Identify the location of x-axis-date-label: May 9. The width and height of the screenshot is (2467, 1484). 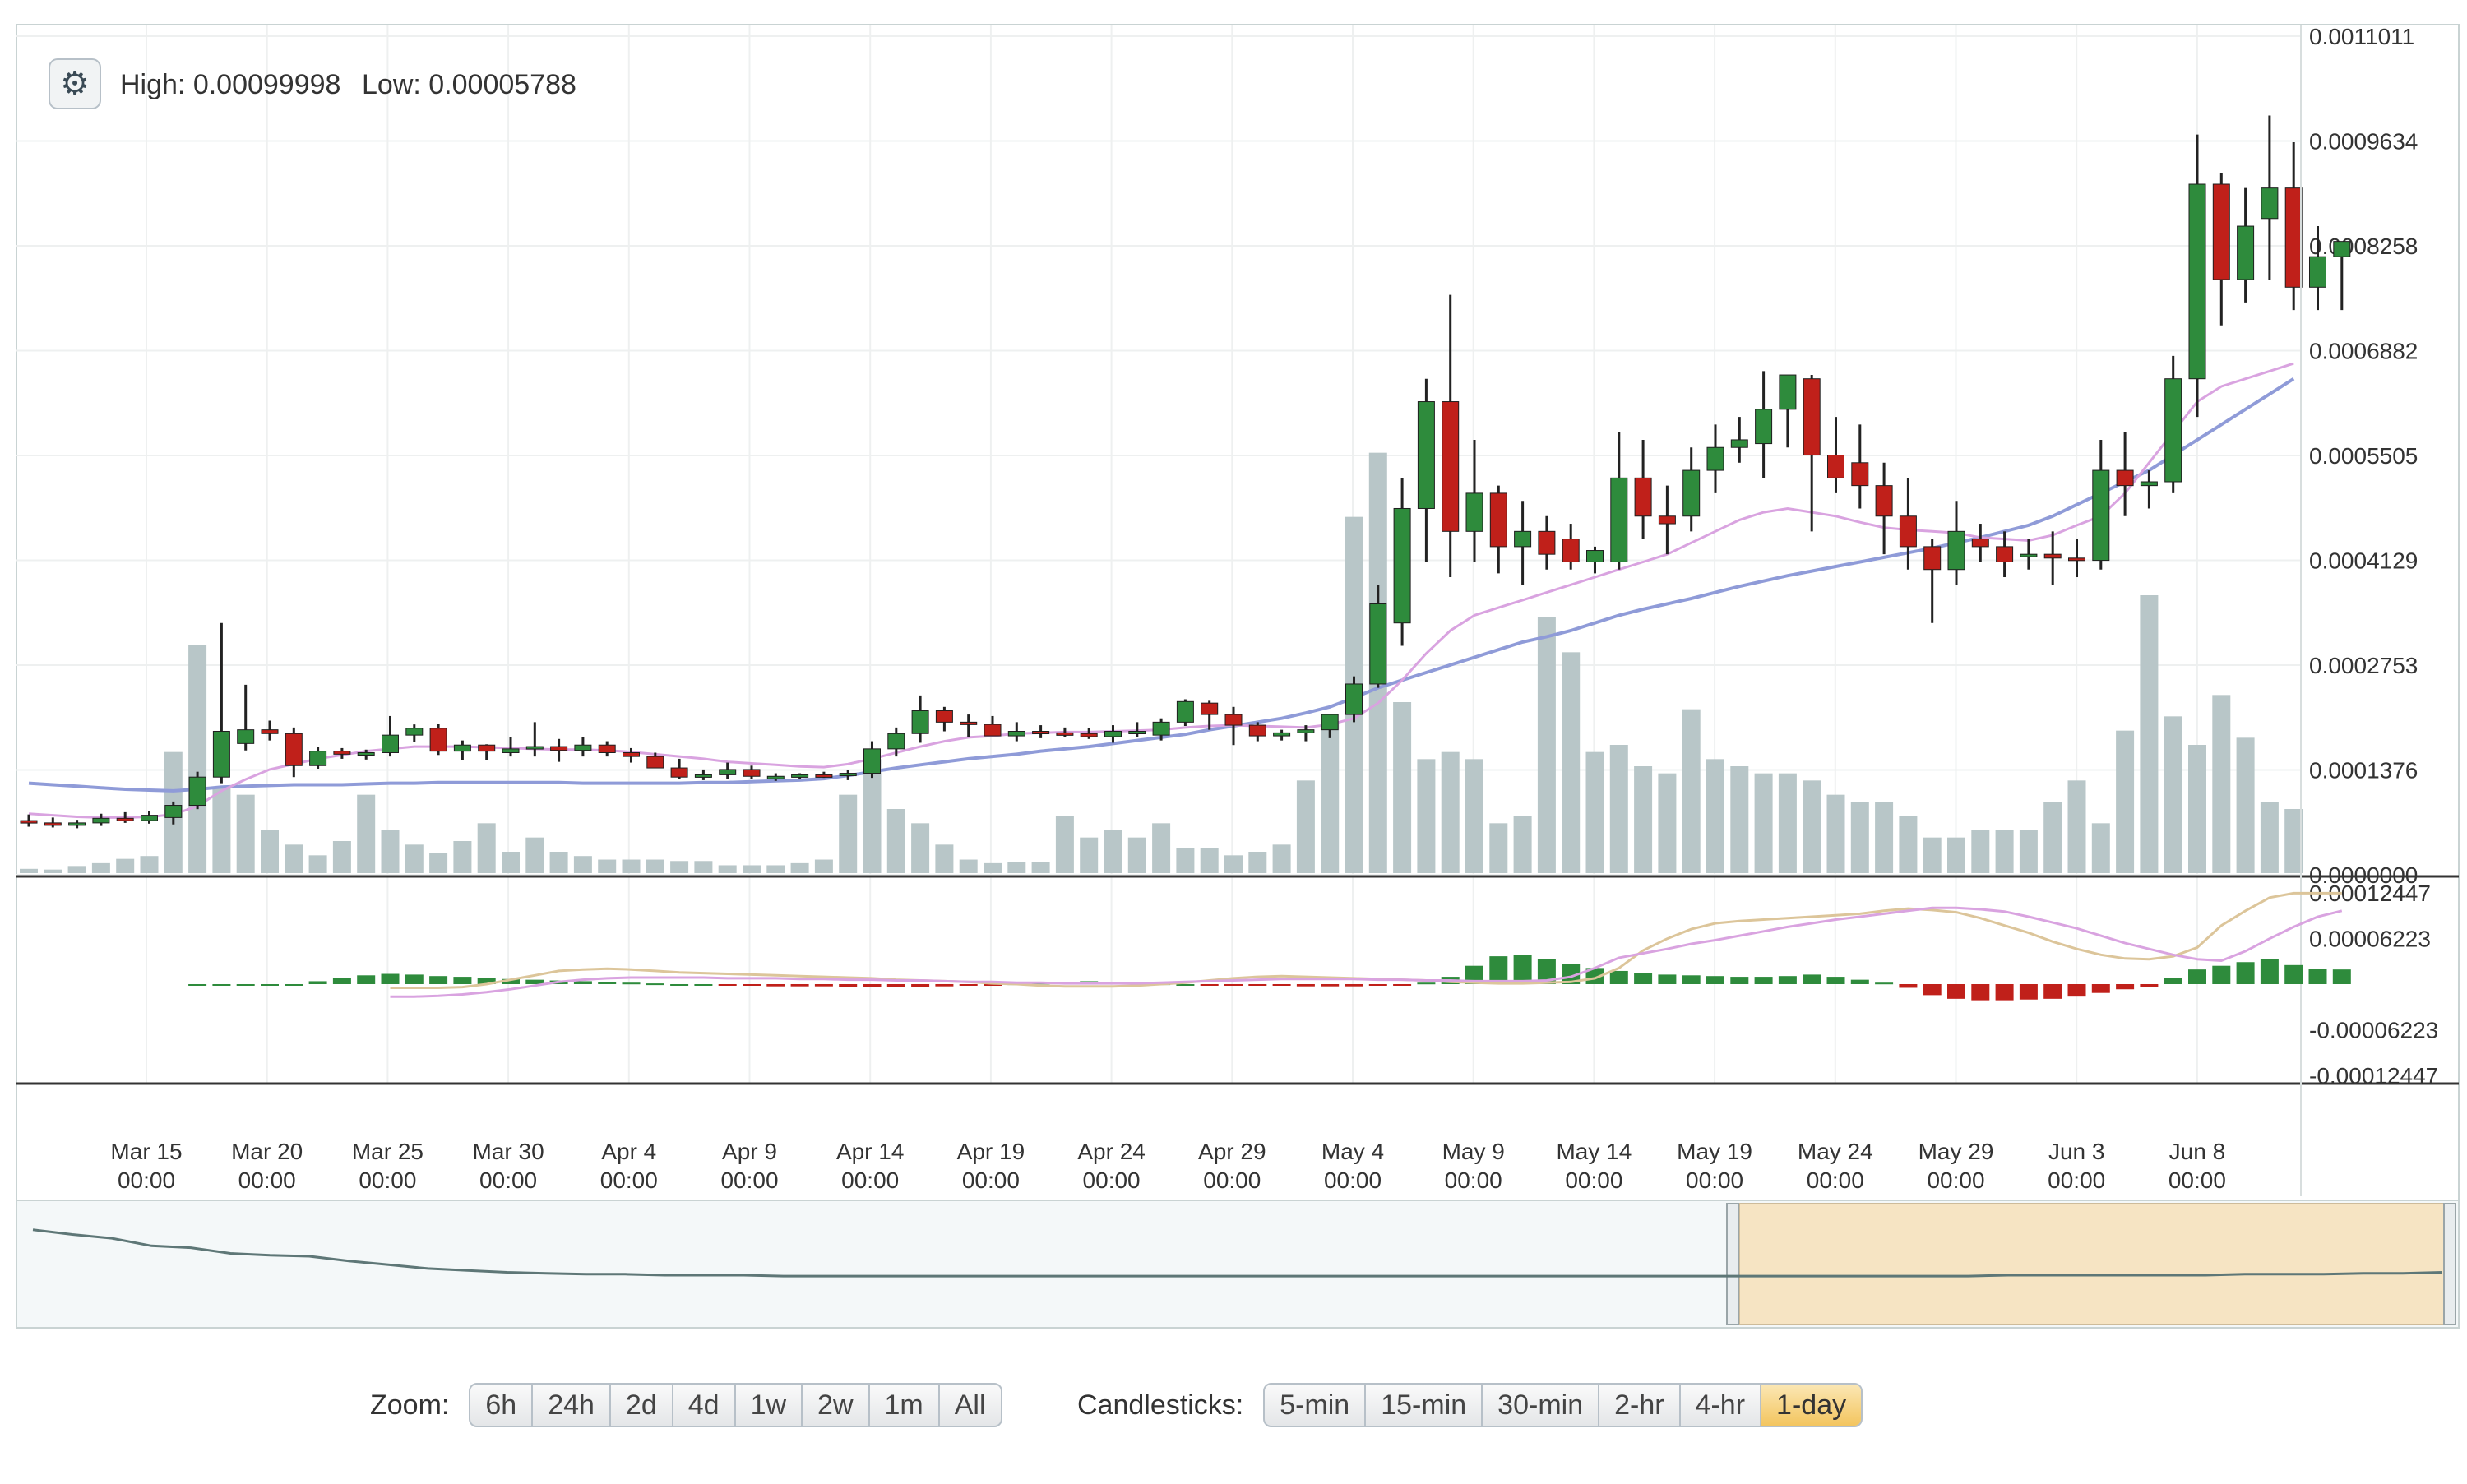
(1474, 1151).